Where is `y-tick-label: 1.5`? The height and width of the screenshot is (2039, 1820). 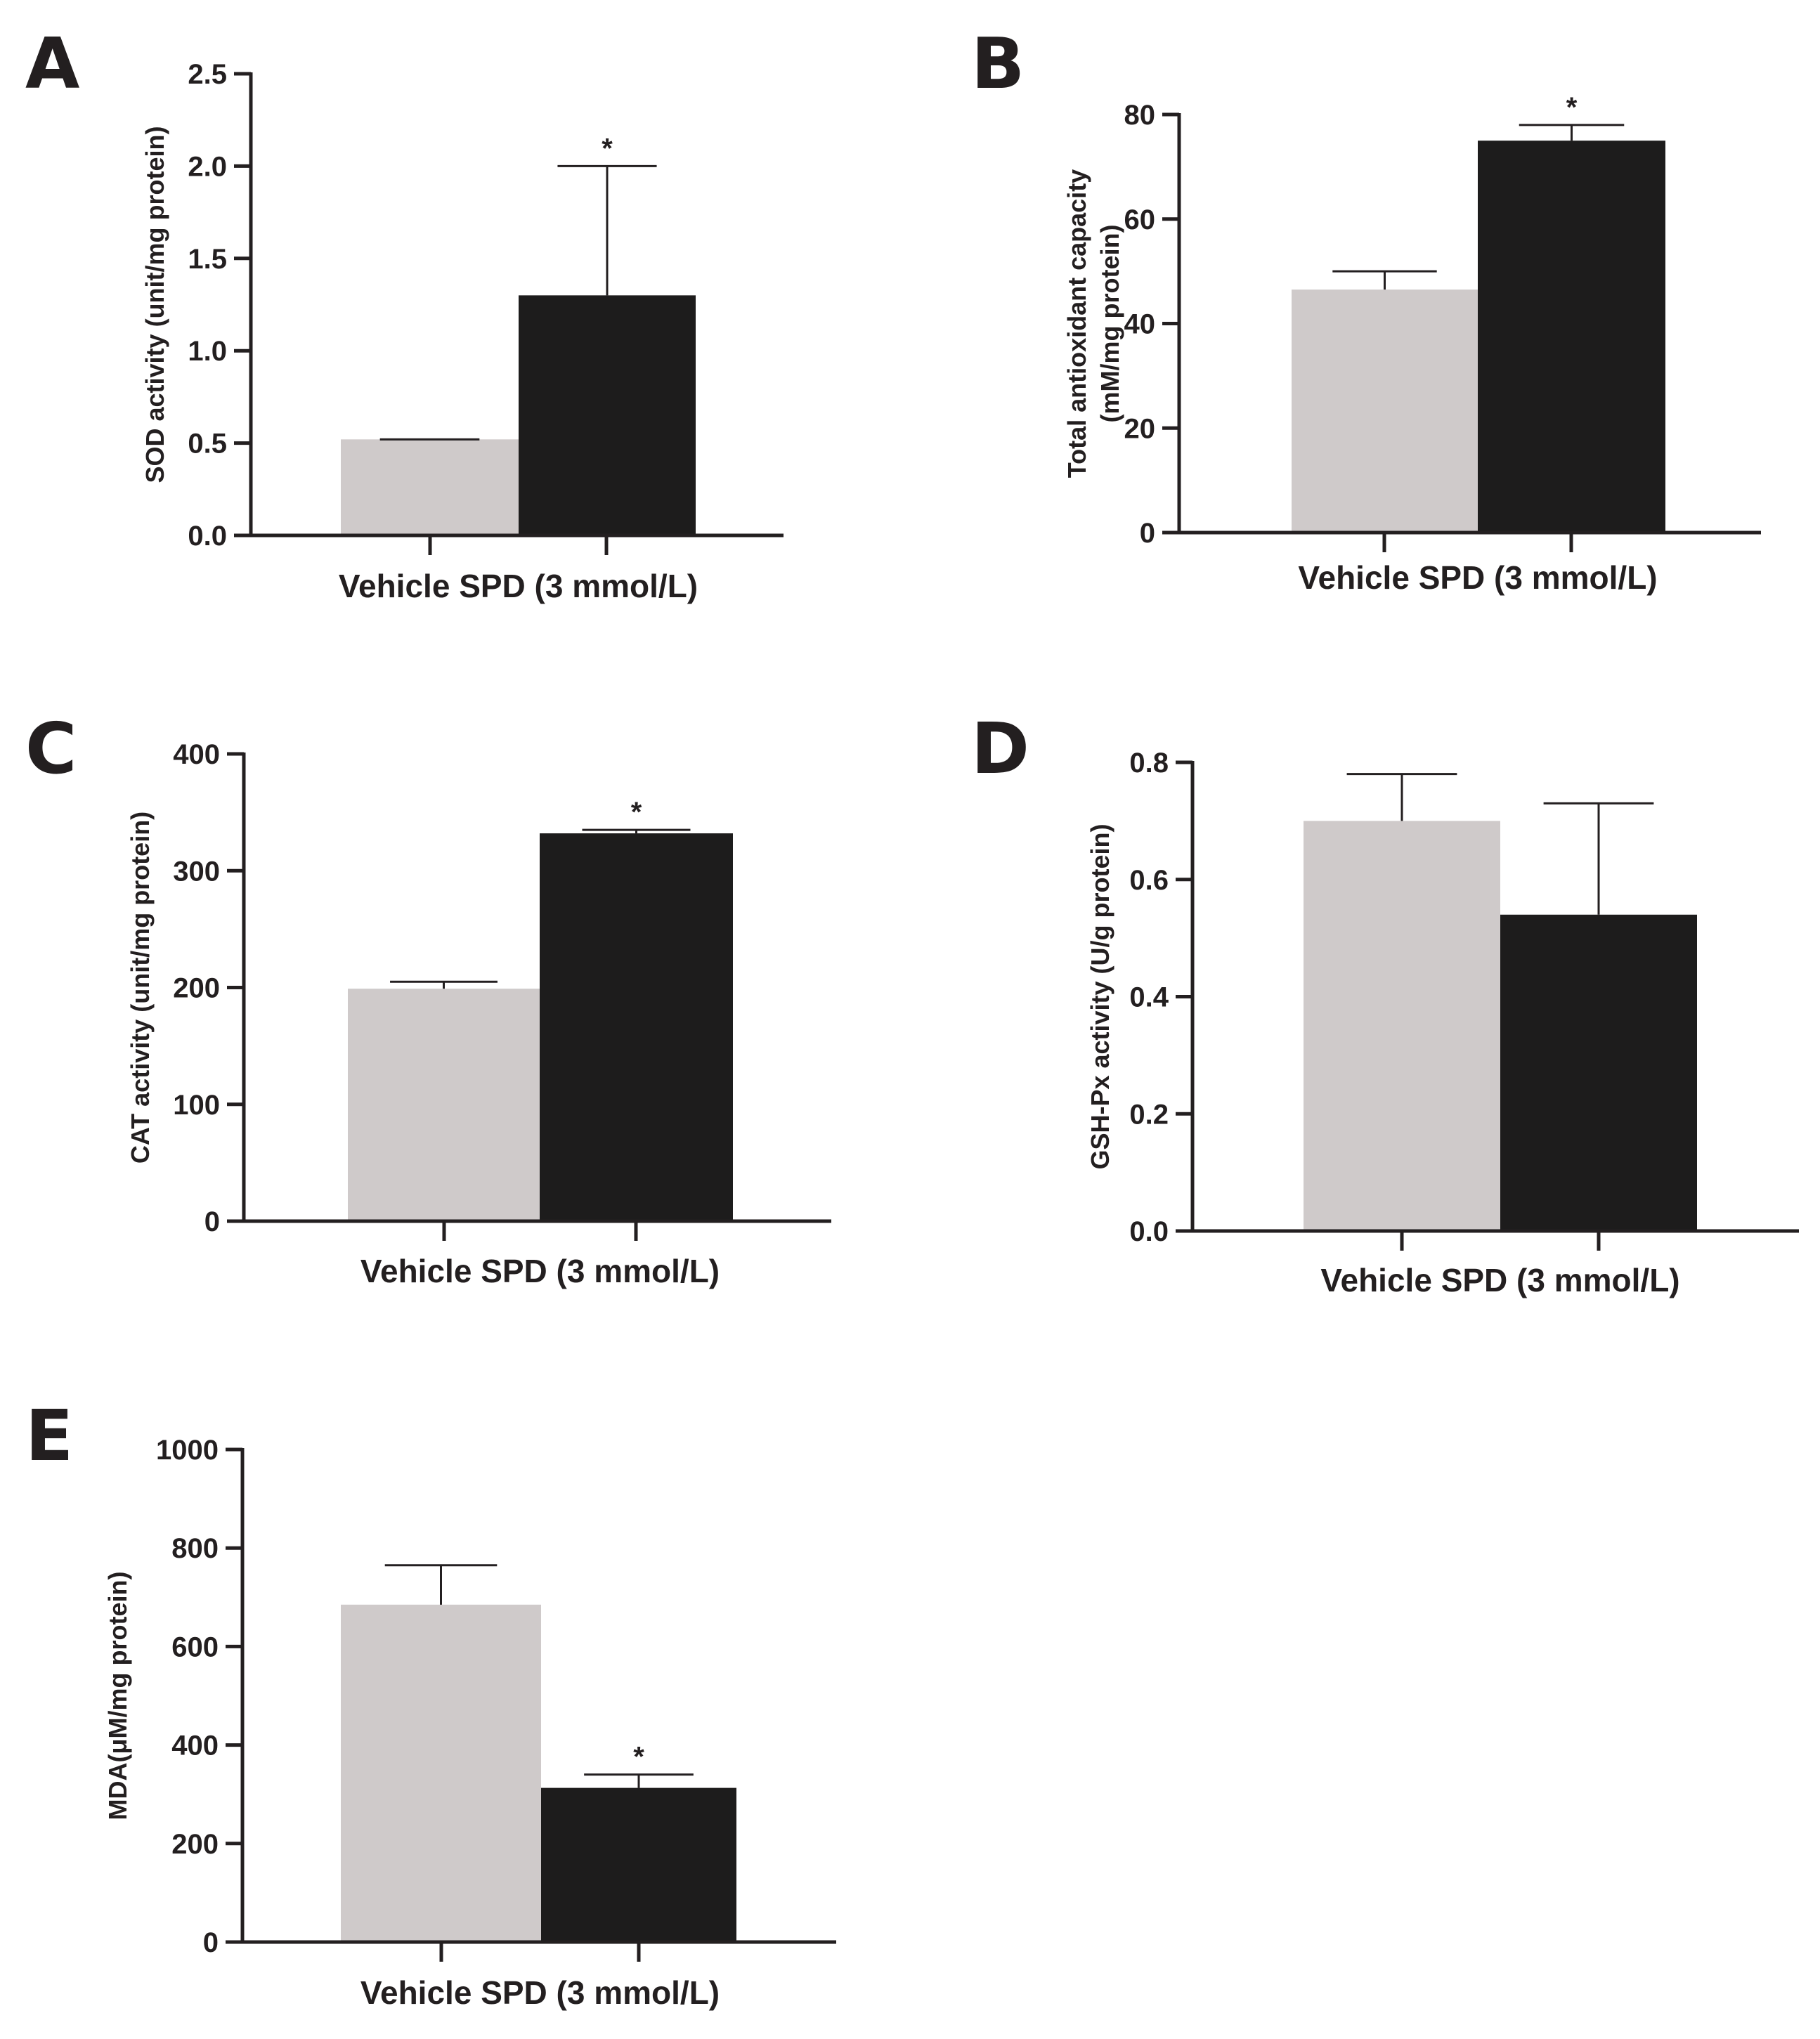 y-tick-label: 1.5 is located at coordinates (208, 259).